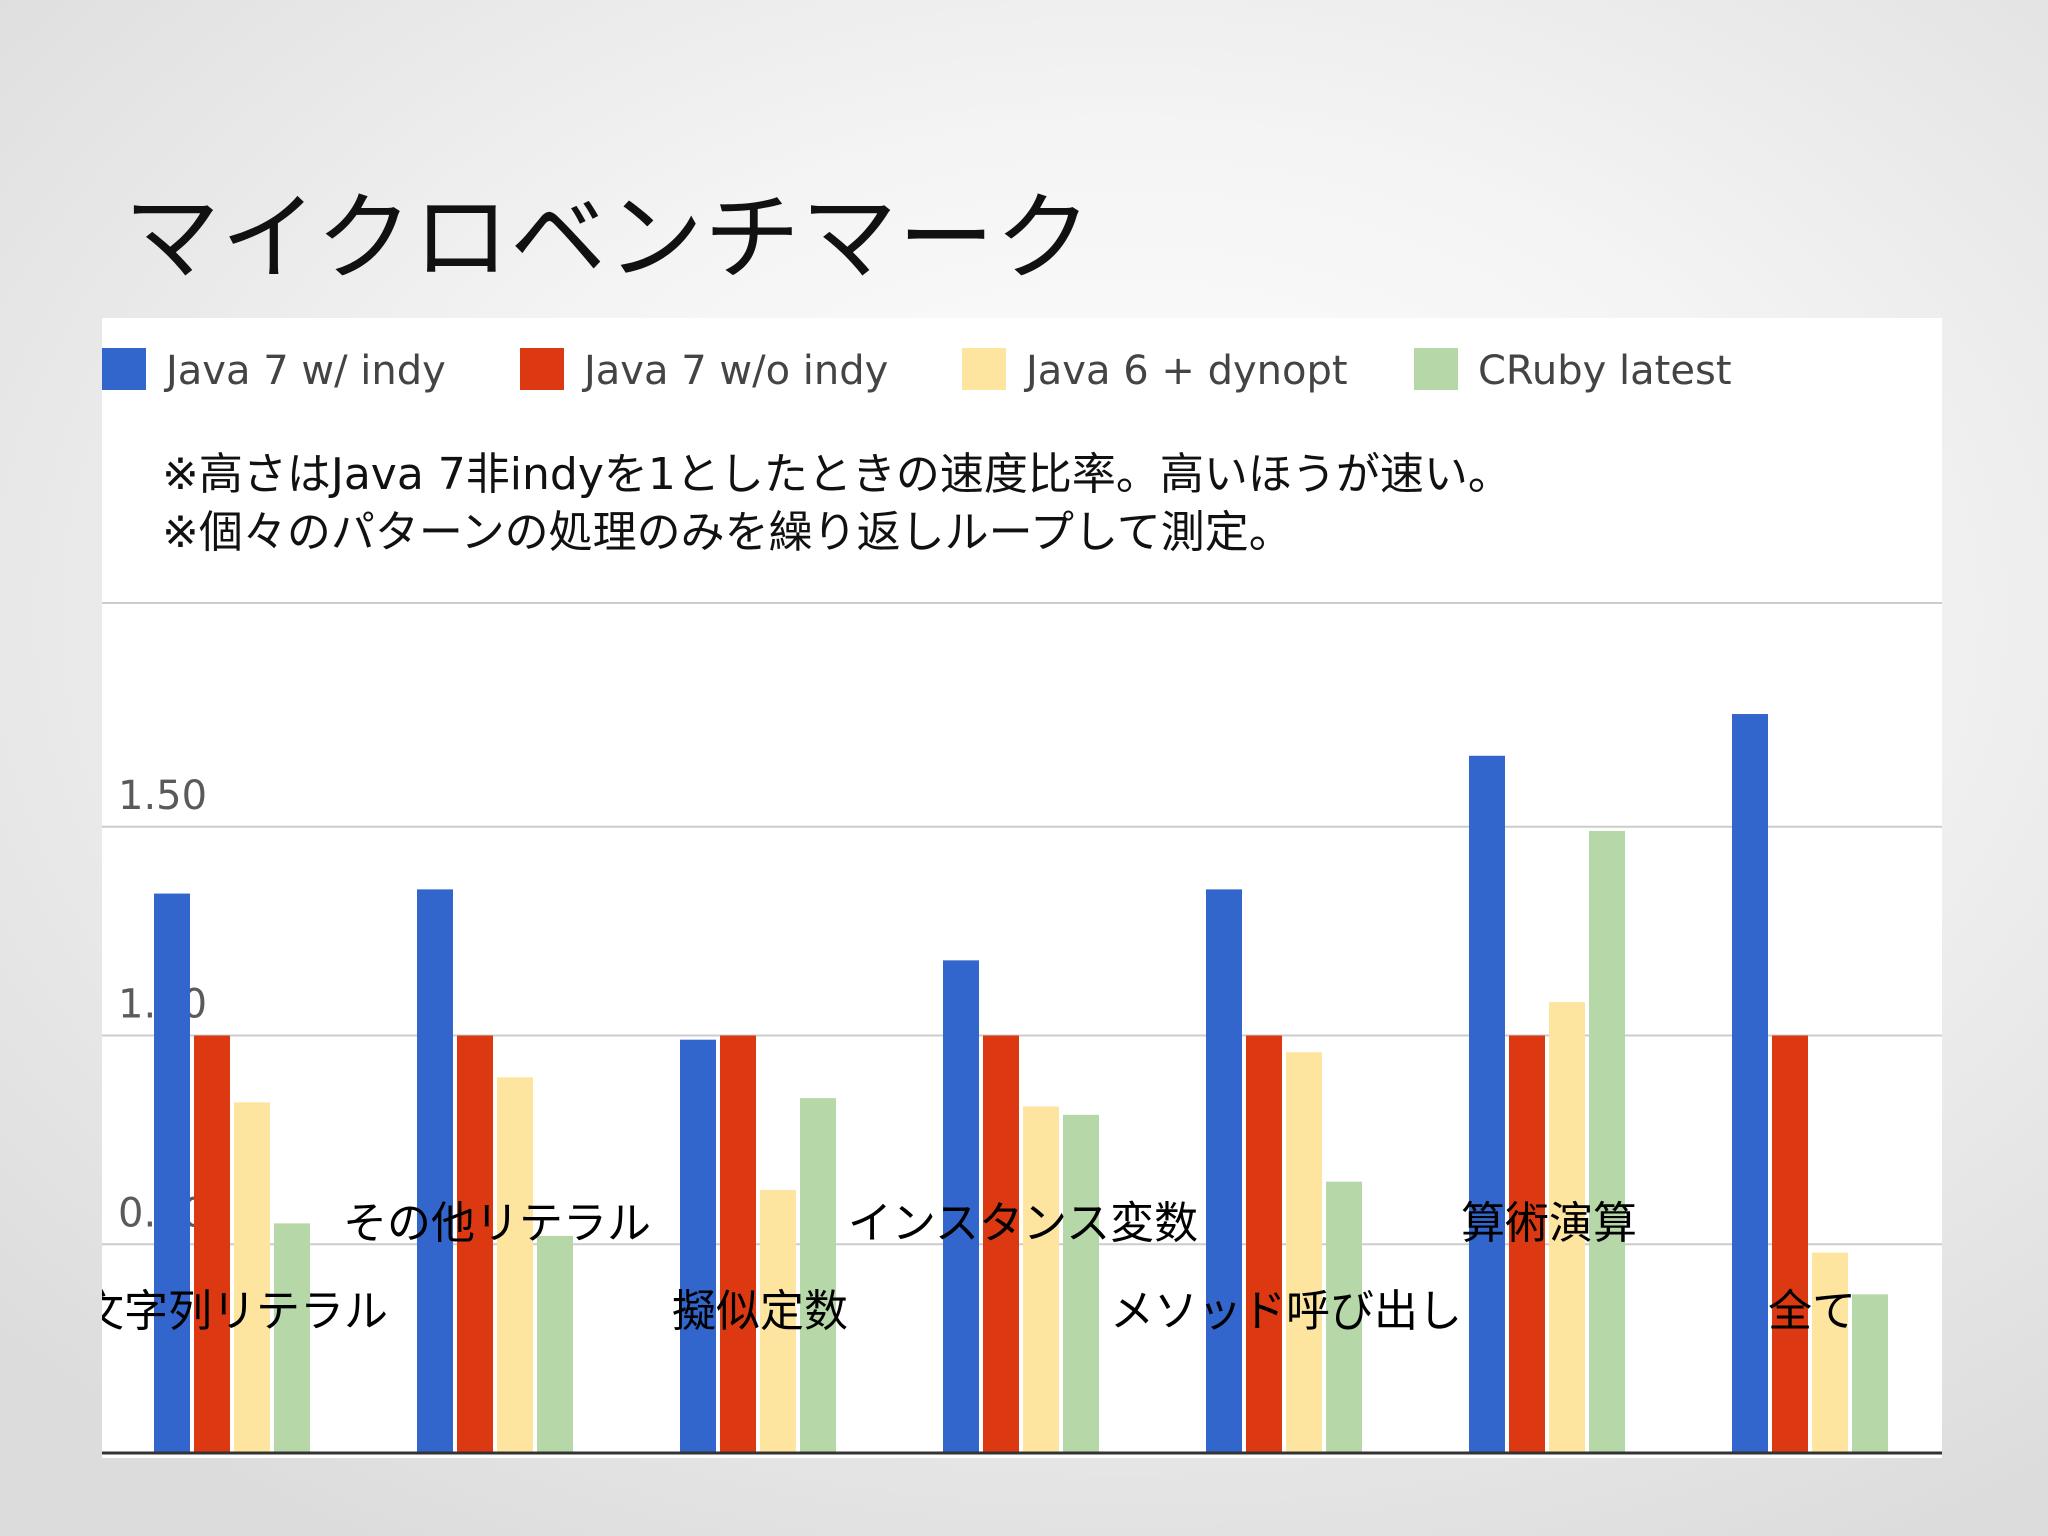 This screenshot has height=1536, width=2048. Describe the element at coordinates (304, 371) in the screenshot. I see `legend-label: Java 7 w/ indy` at that location.